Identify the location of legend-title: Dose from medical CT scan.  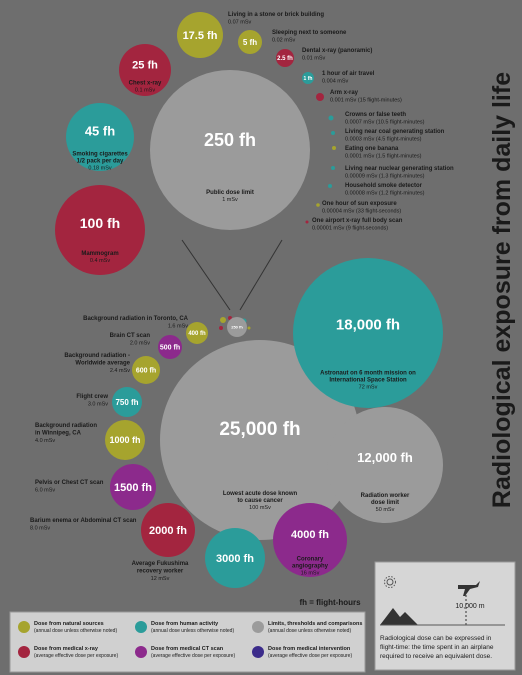
(187, 649).